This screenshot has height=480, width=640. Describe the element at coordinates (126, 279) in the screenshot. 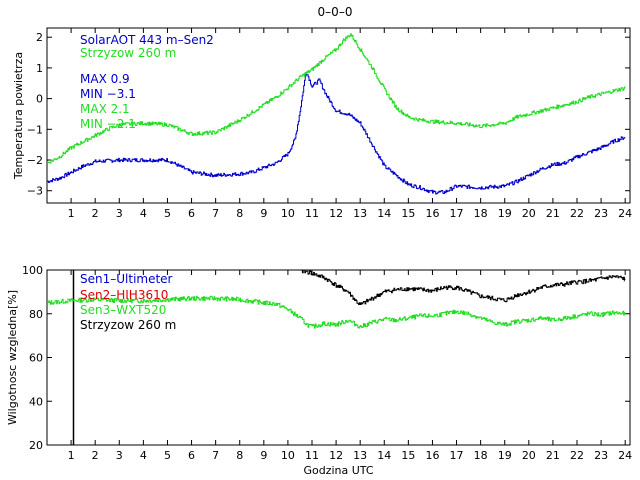

I see `legend-entry: Sen1–Ultimeter` at that location.